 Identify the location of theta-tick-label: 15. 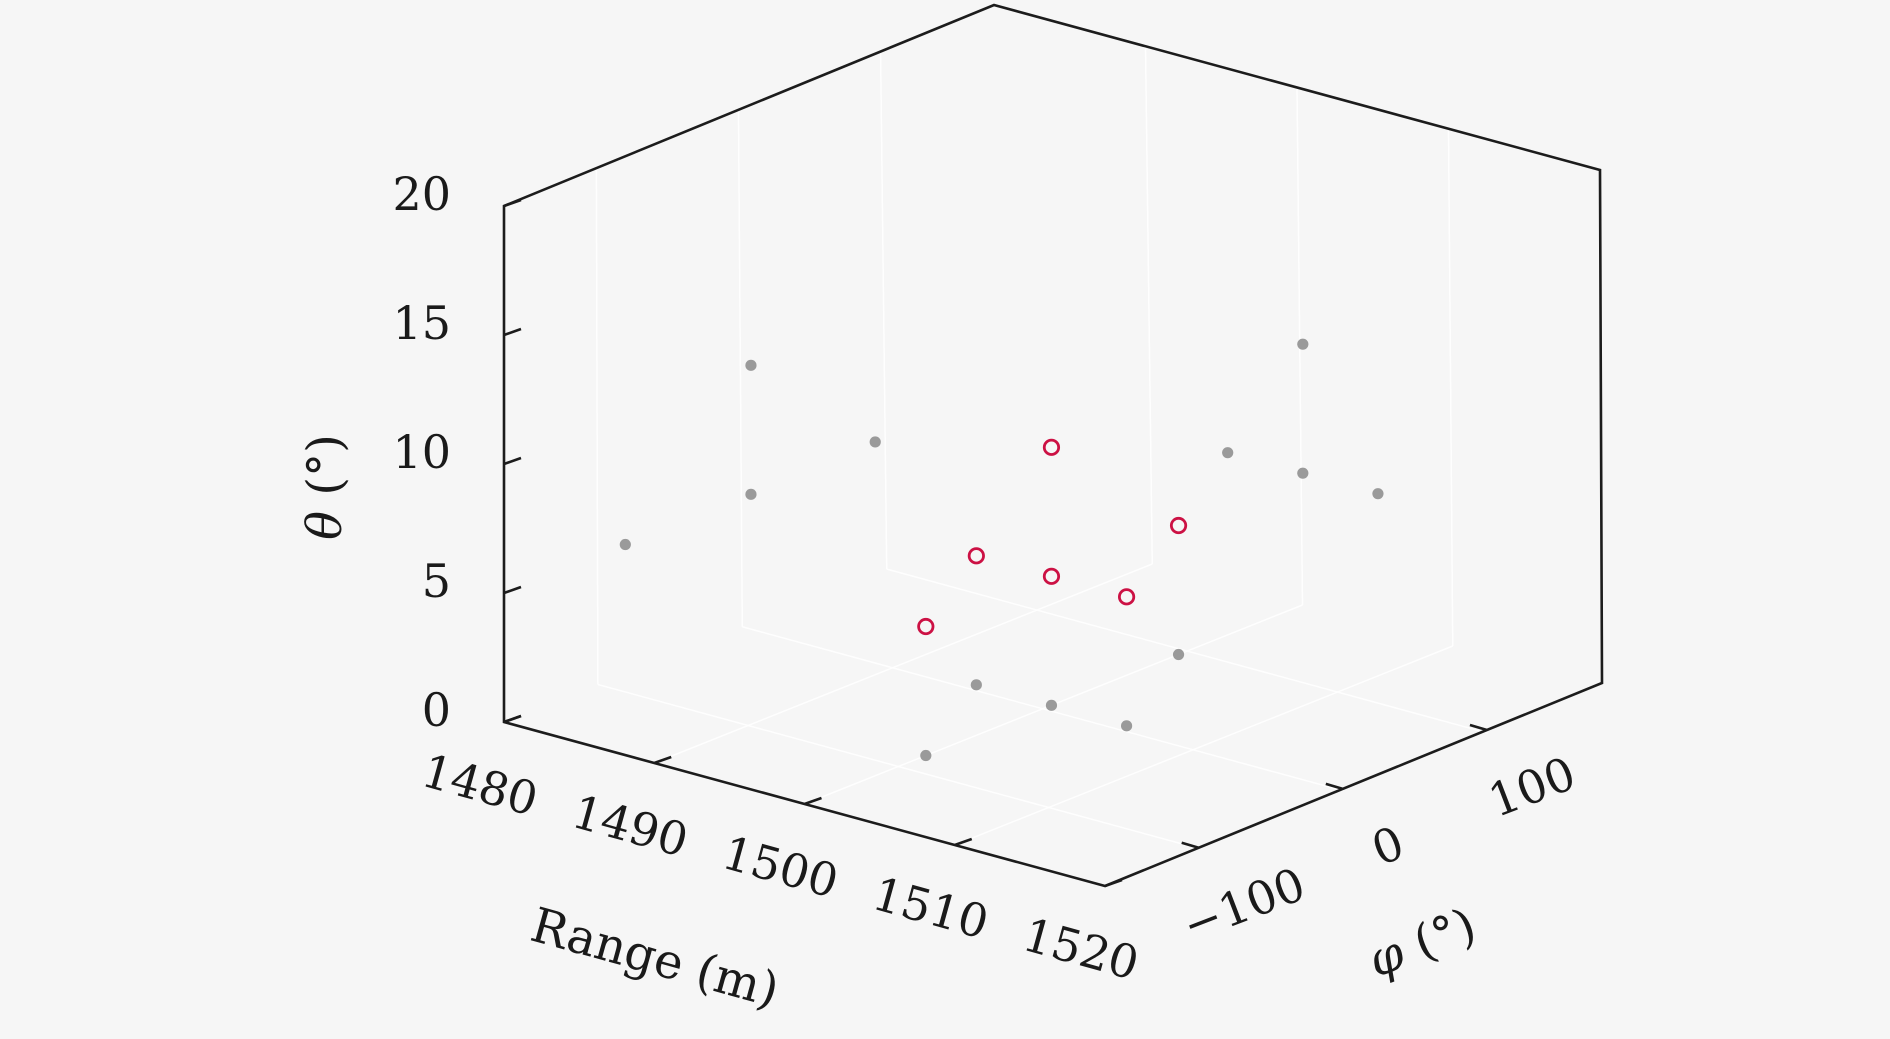
(421, 323).